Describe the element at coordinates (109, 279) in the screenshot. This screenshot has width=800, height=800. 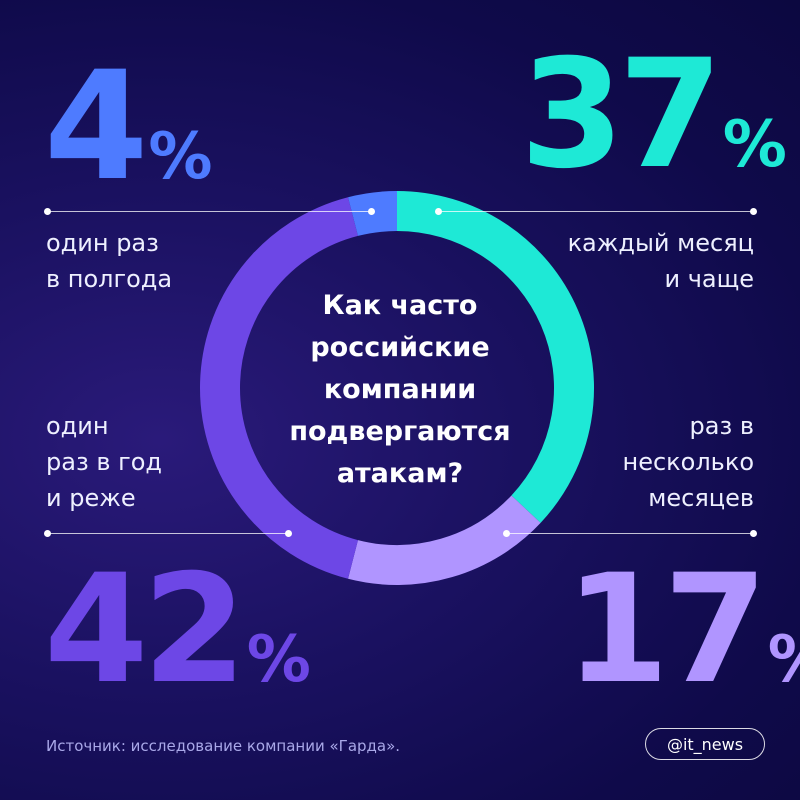
I see `label-line: в полгода` at that location.